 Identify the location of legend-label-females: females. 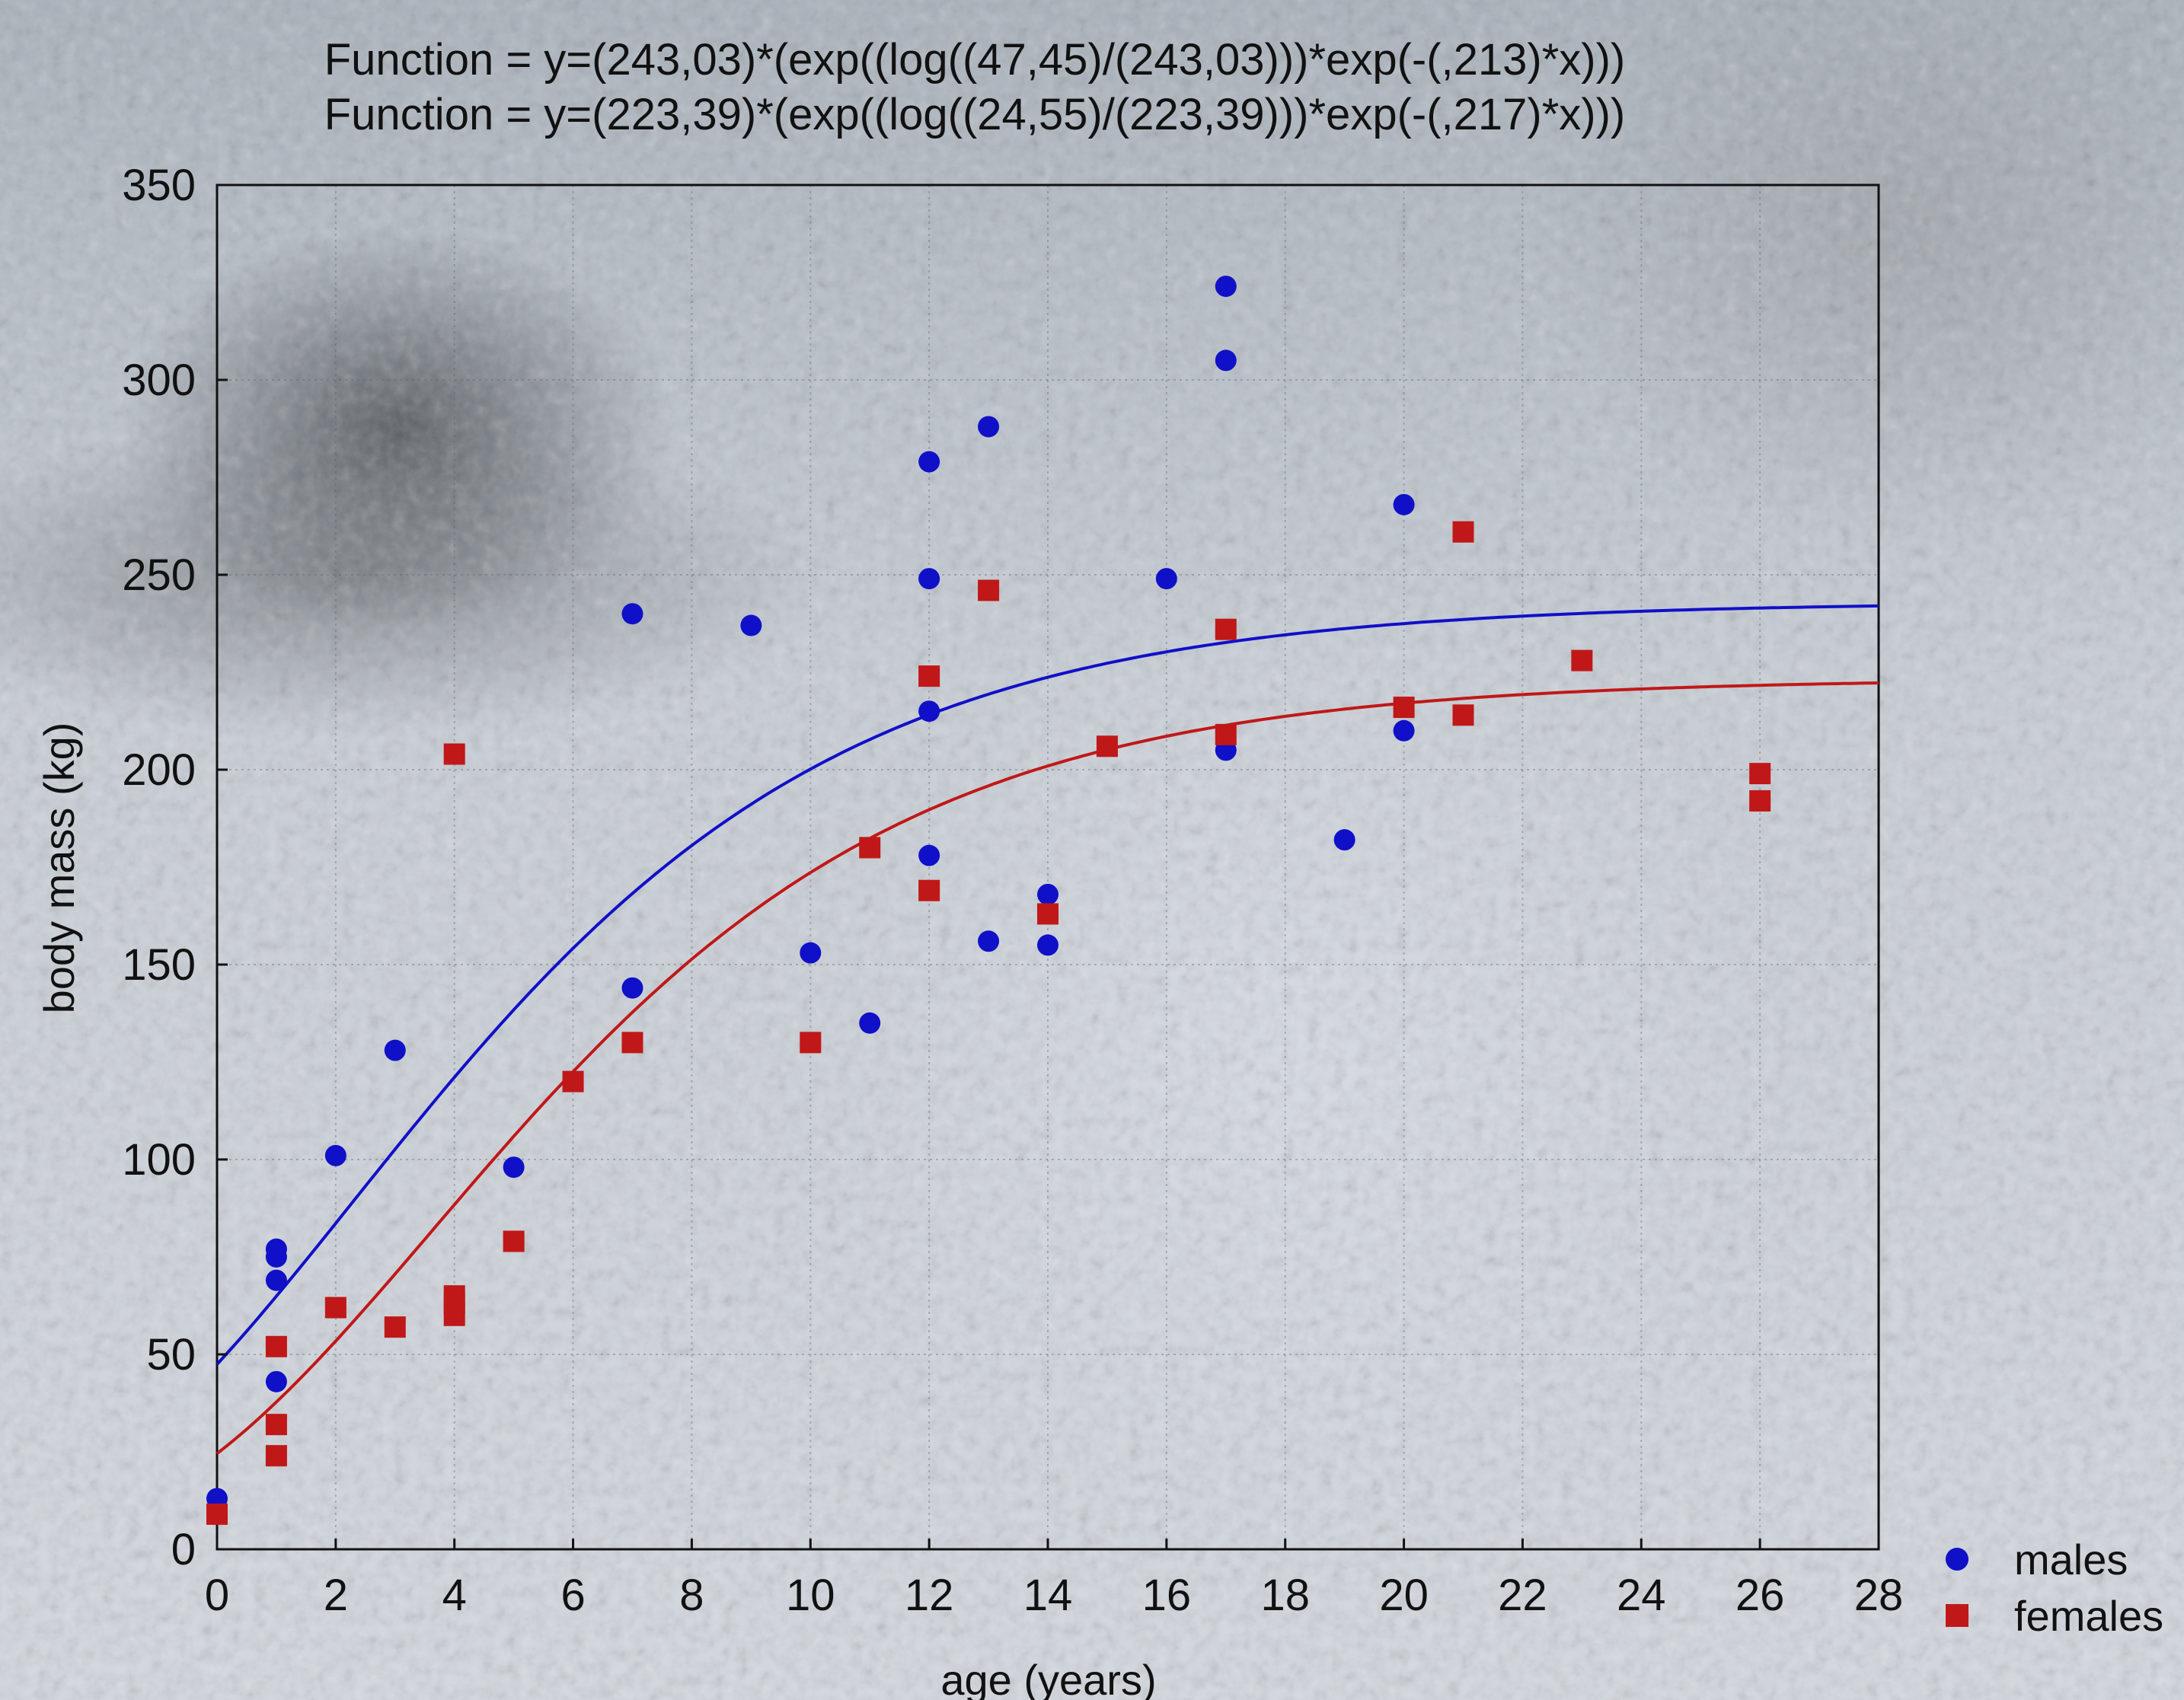
(2088, 1616).